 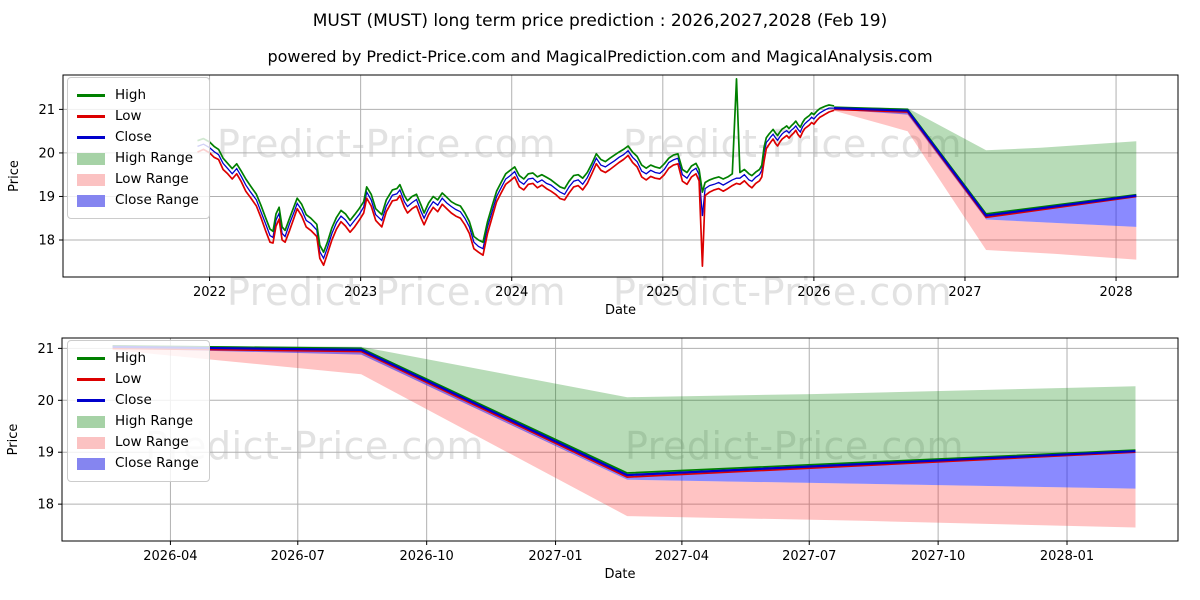 I want to click on high-range-band, so click(x=985, y=161).